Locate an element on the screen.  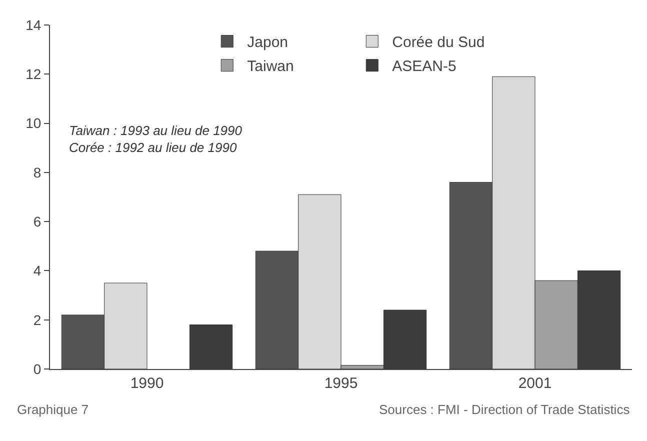
y-tick-label: 12 is located at coordinates (34, 74).